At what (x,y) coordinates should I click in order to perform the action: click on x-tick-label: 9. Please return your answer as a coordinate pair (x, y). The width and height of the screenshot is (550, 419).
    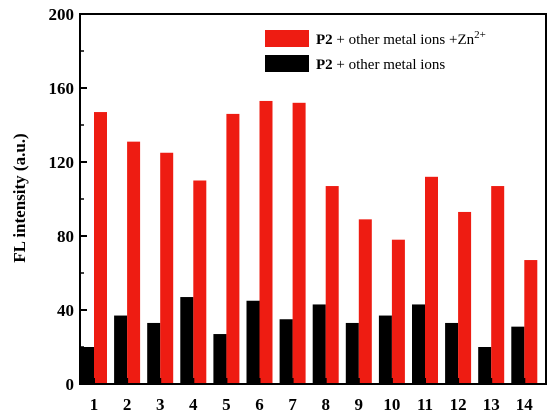
    Looking at the image, I should click on (359, 404).